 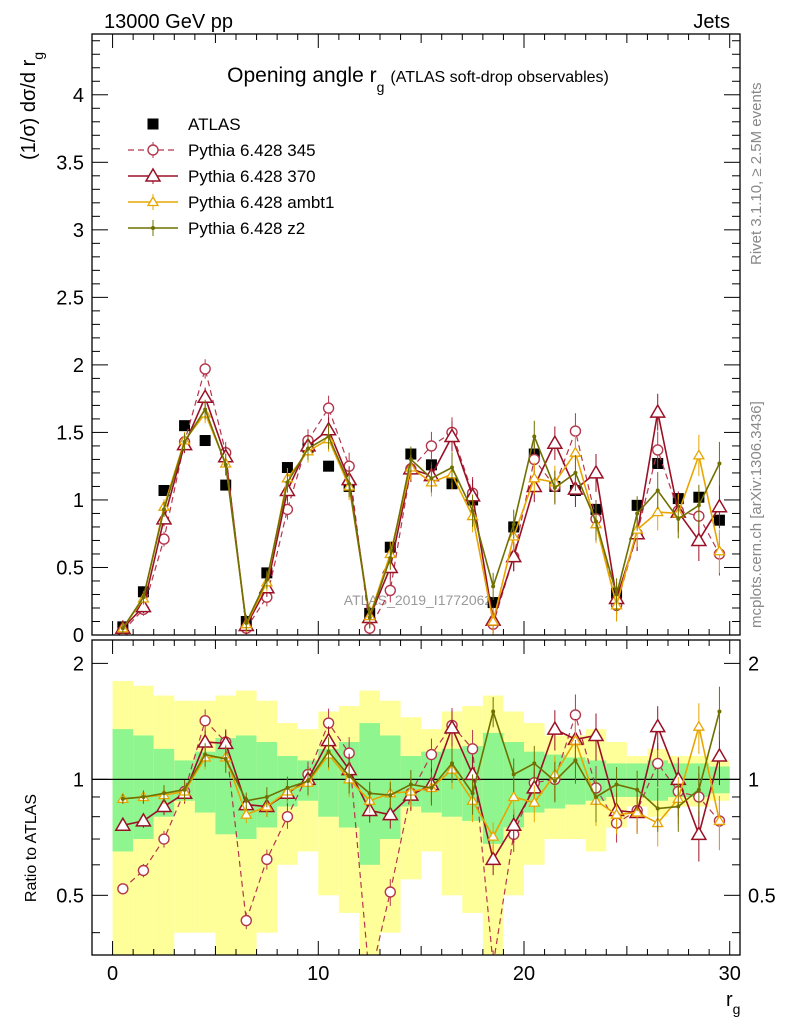 What do you see at coordinates (29, 109) in the screenshot?
I see `y-axis-label-main: (1/σ) dσ/d r` at bounding box center [29, 109].